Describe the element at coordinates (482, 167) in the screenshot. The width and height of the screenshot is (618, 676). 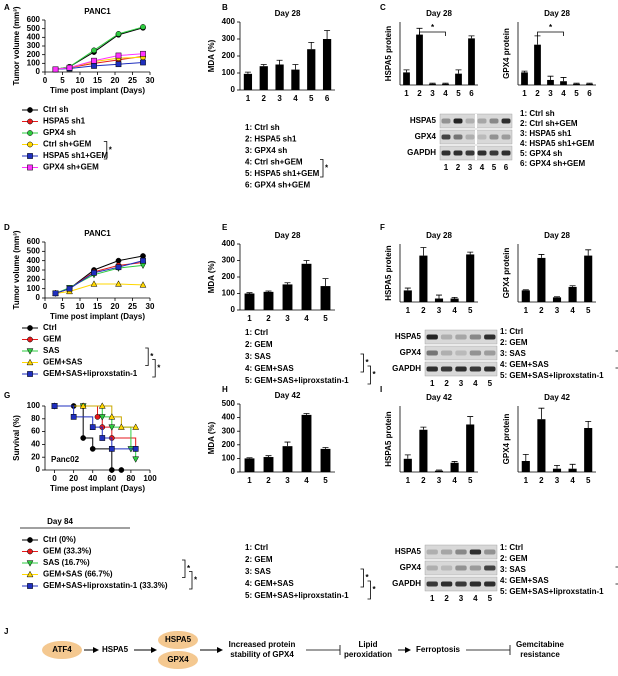
I see `blot-lane-label: 4` at that location.